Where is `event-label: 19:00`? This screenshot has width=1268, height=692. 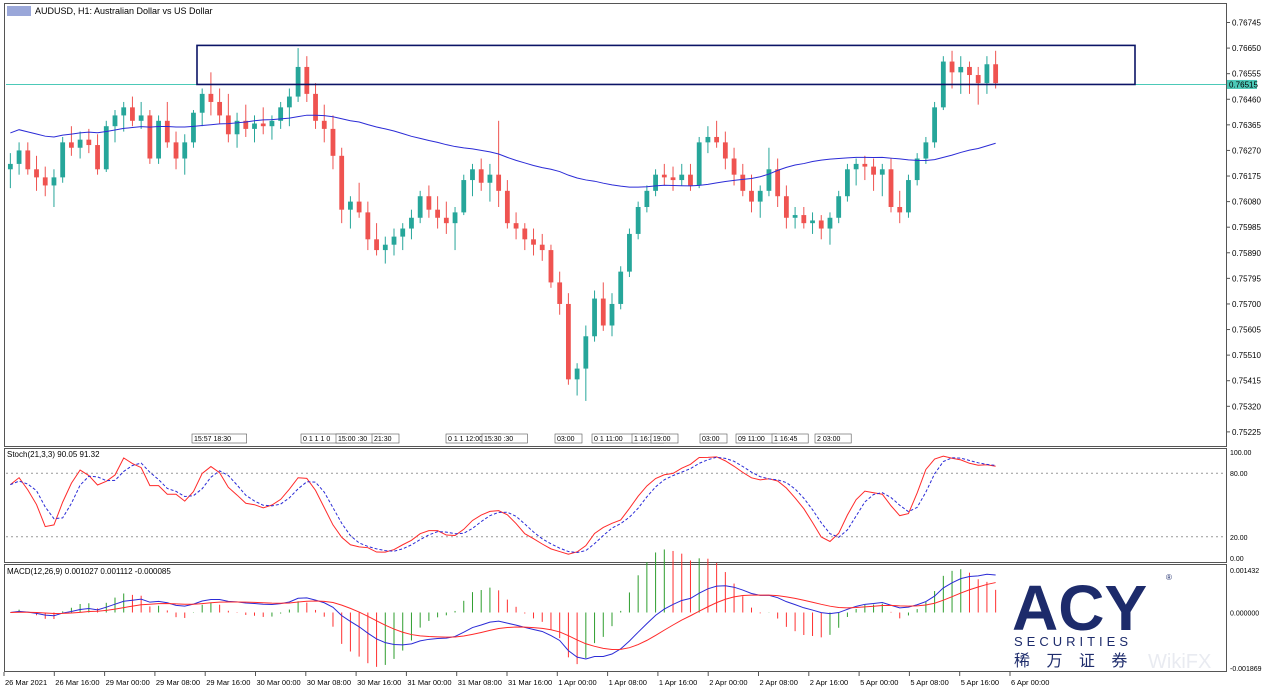 event-label: 19:00 is located at coordinates (662, 439).